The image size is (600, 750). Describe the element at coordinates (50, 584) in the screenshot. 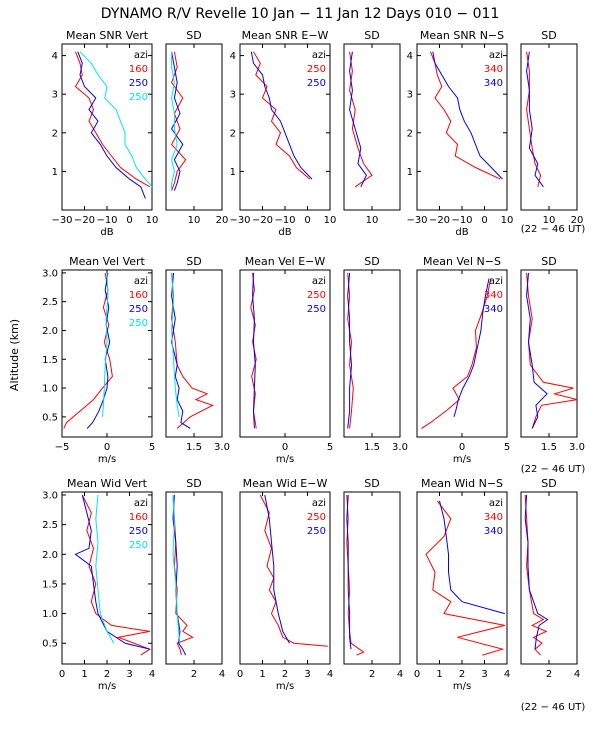

I see `wid-vert-ytick-label: 1.5` at that location.